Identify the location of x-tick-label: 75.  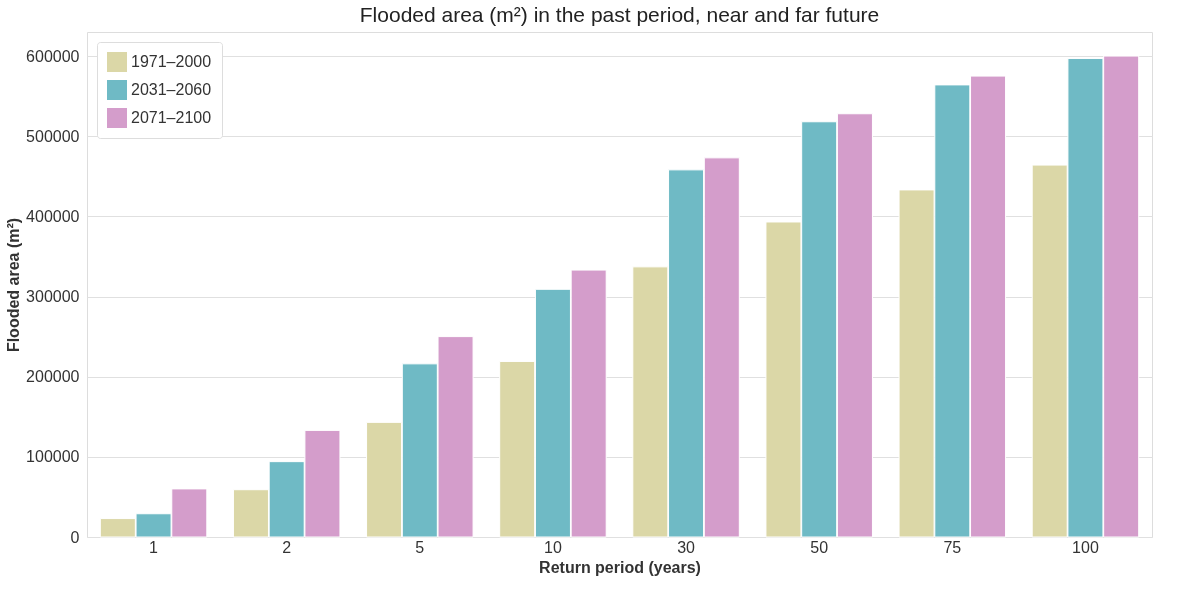
(952, 547).